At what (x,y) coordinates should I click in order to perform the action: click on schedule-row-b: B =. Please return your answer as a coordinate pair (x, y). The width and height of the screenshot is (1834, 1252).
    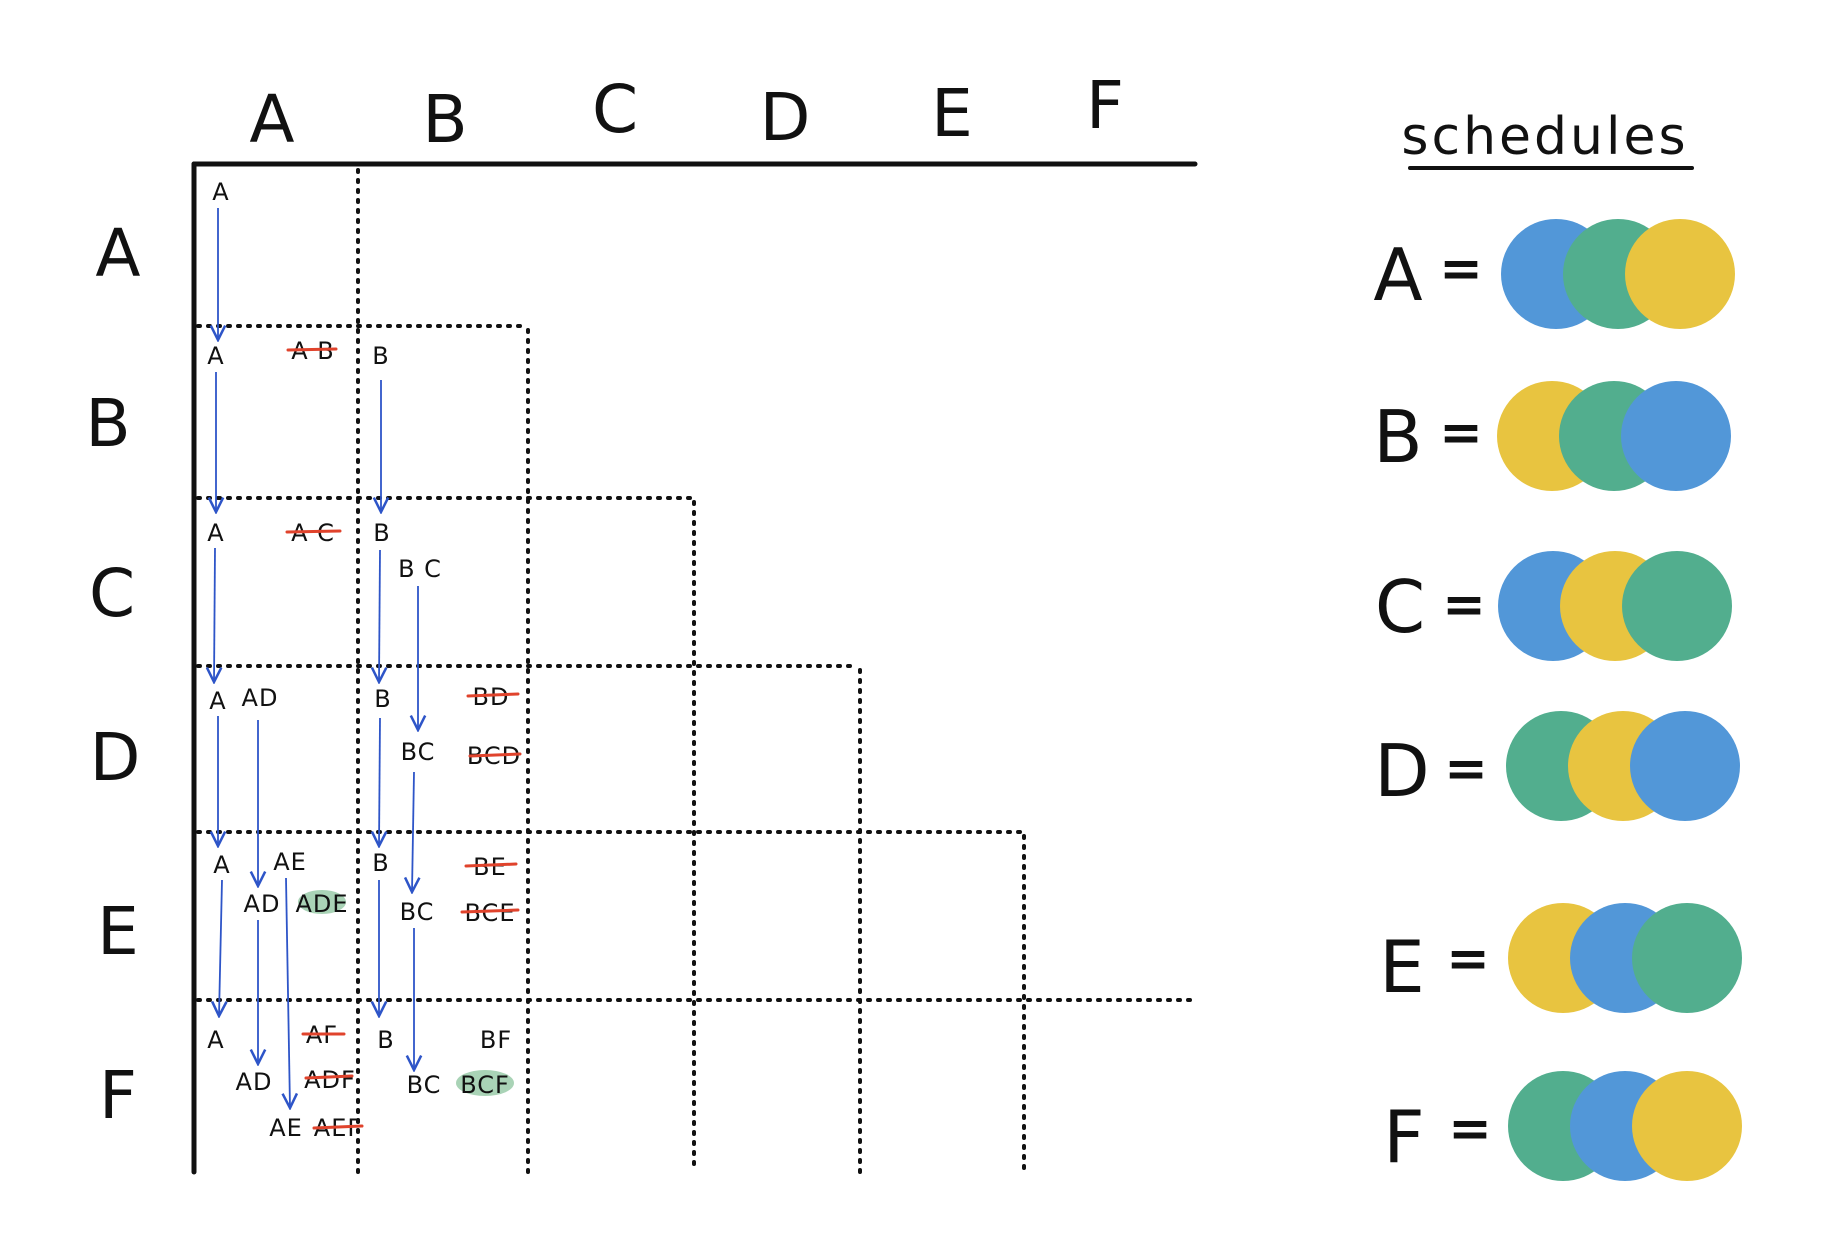
    Looking at the image, I should click on (1552, 436).